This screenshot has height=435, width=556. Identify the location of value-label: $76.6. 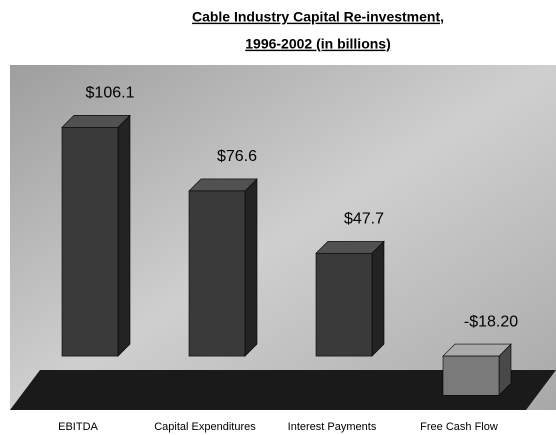
(237, 156).